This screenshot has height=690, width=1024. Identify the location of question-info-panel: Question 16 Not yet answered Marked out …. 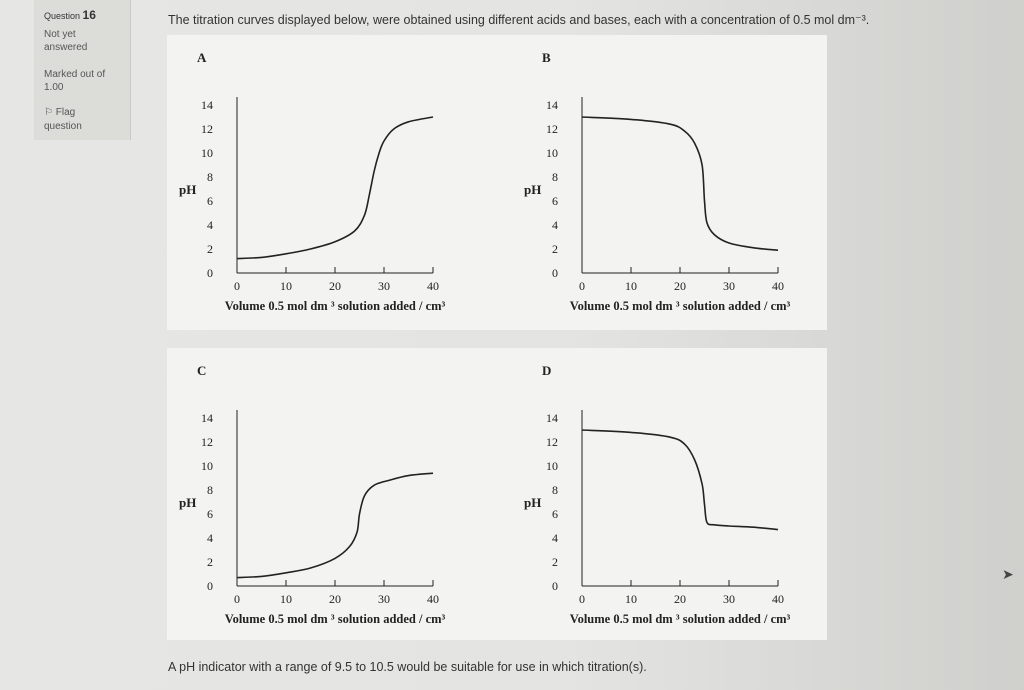
(82, 70).